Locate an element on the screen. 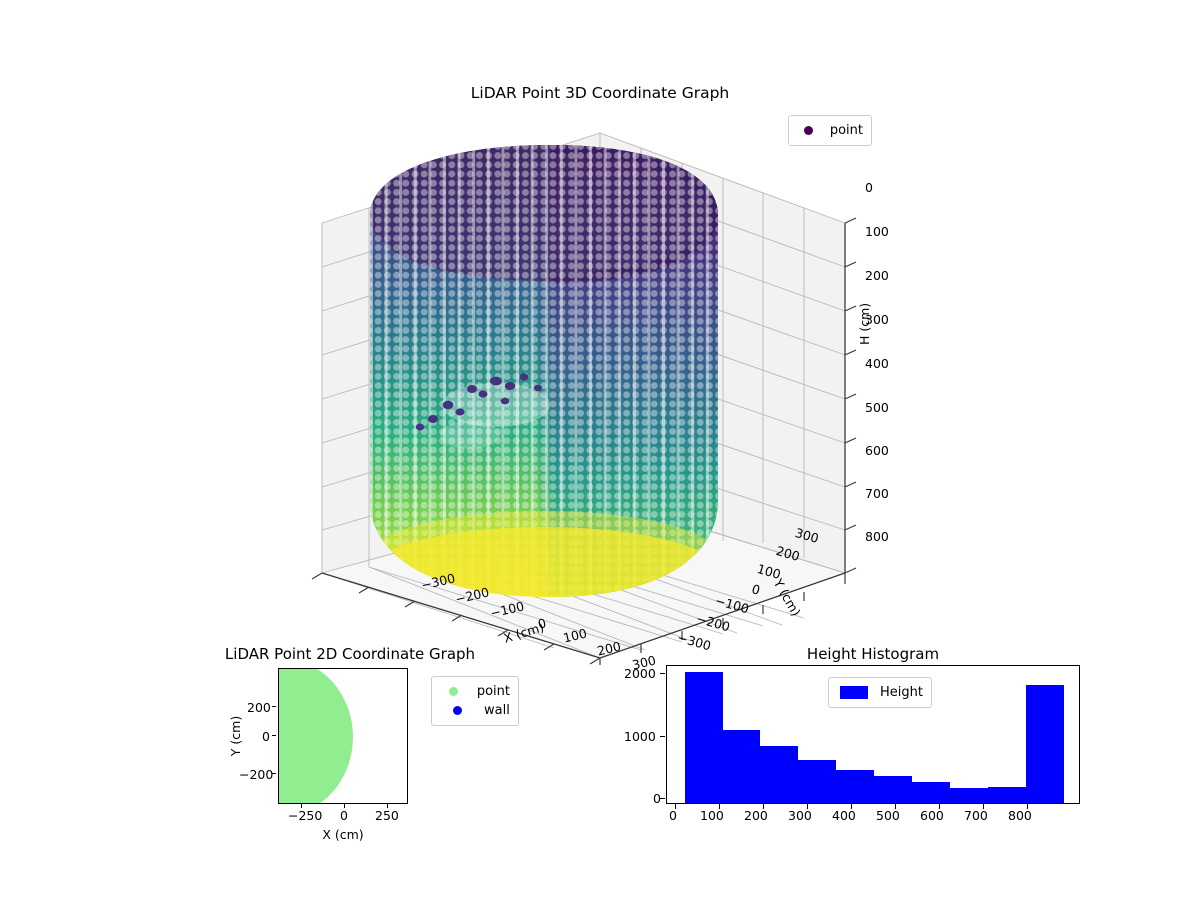 The width and height of the screenshot is (1200, 900). plot3d-ztick-600: 600 is located at coordinates (877, 450).